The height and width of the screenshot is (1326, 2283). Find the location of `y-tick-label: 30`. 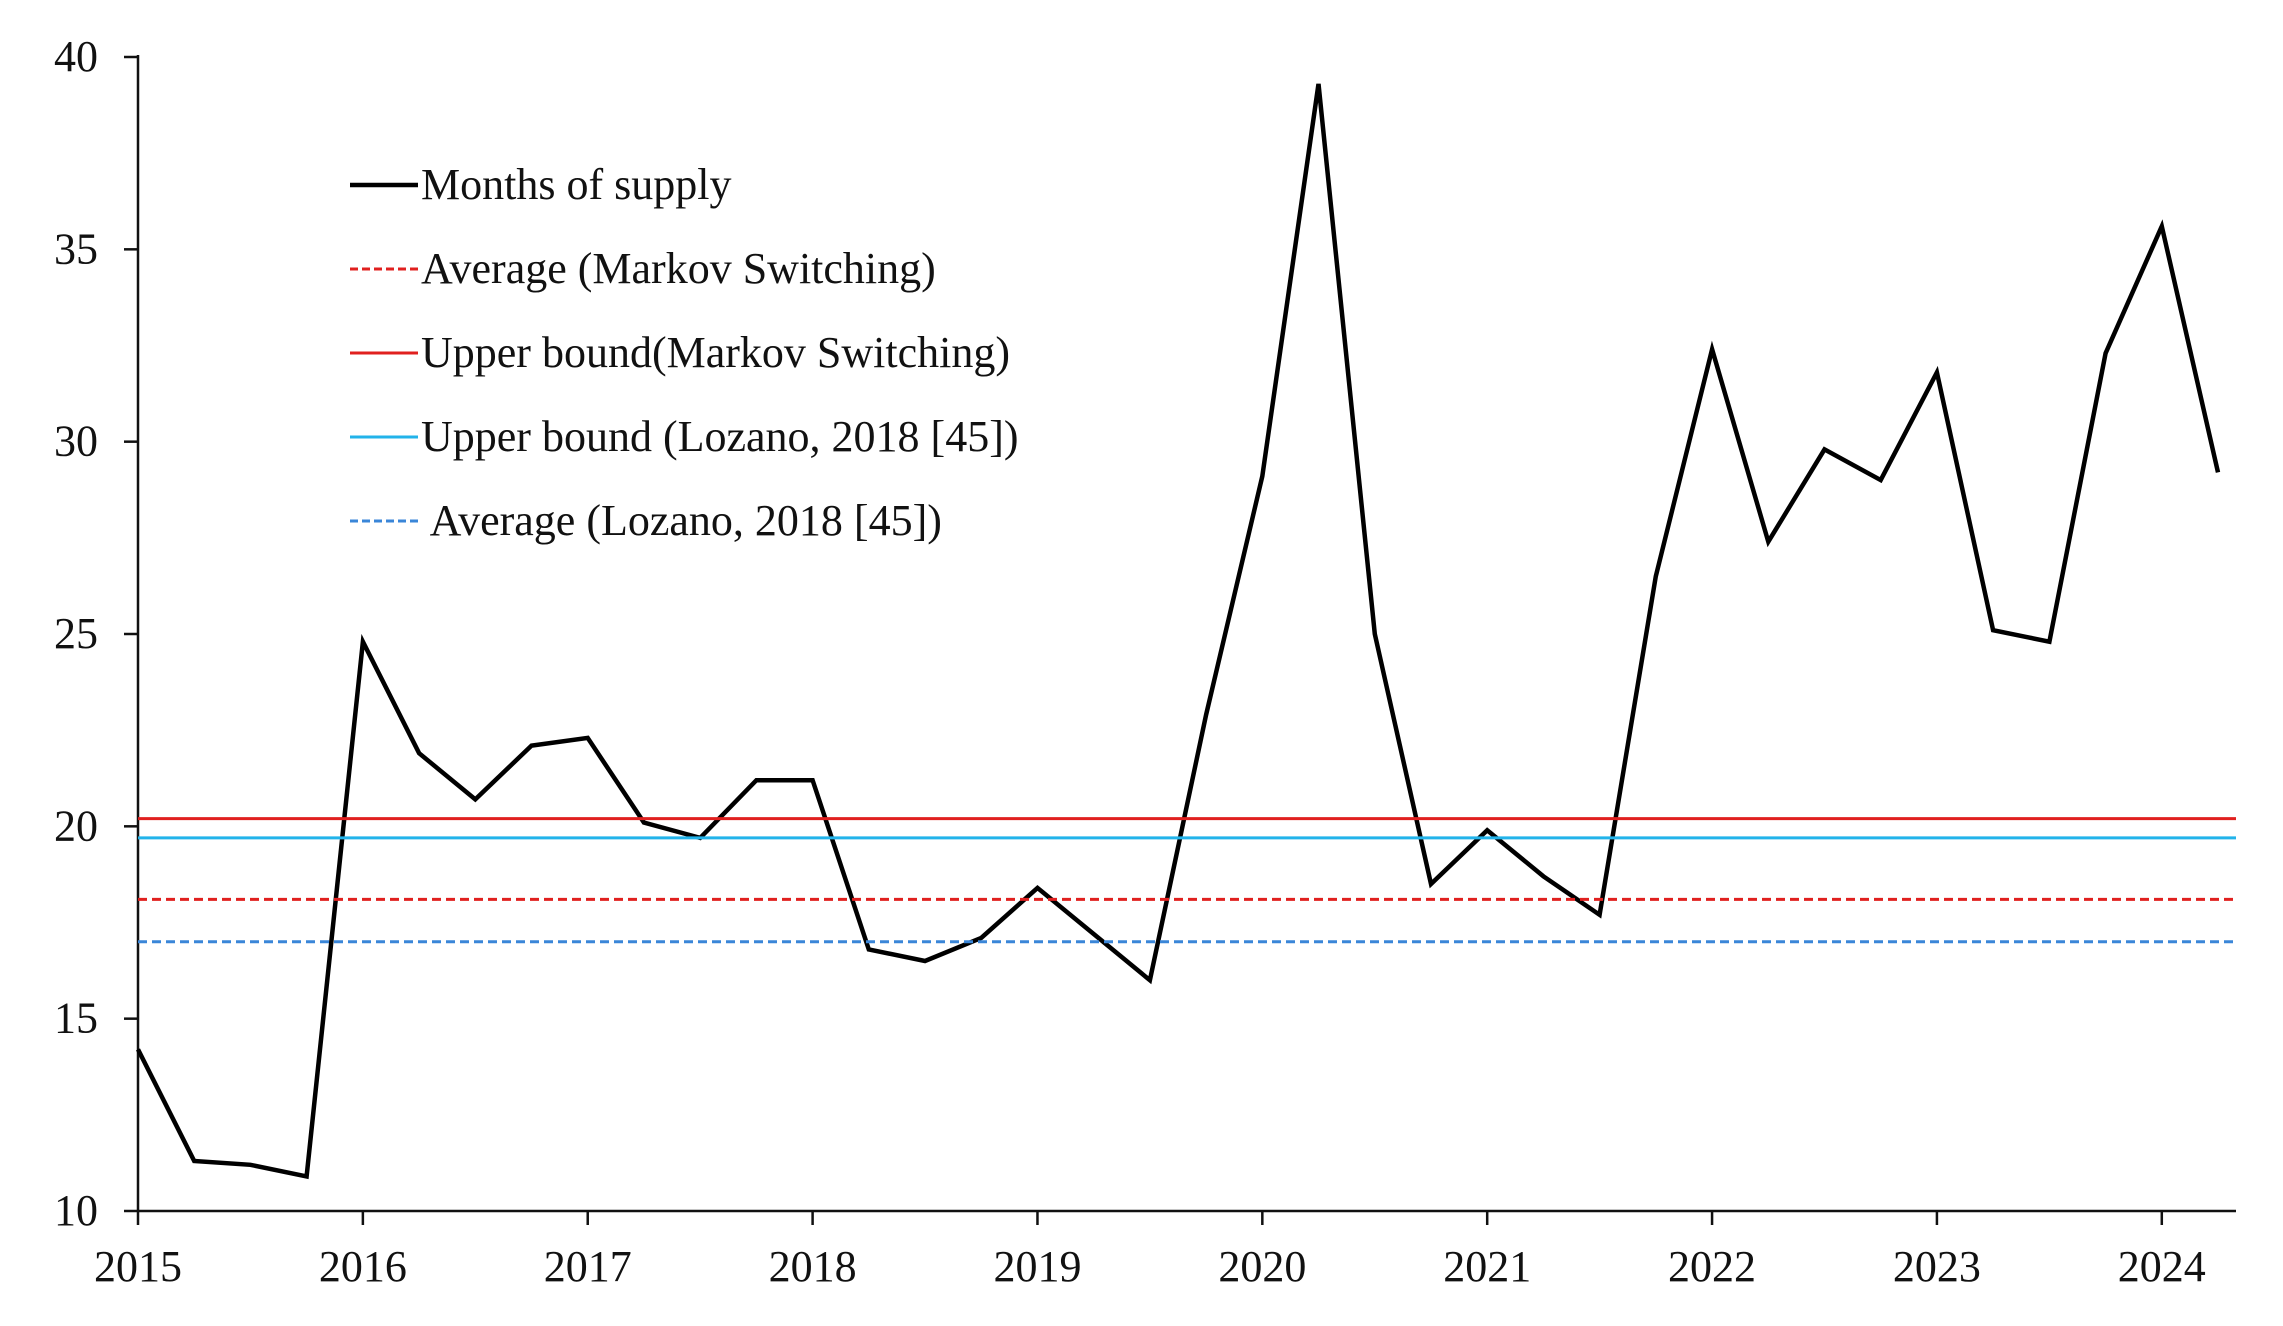

y-tick-label: 30 is located at coordinates (76, 441).